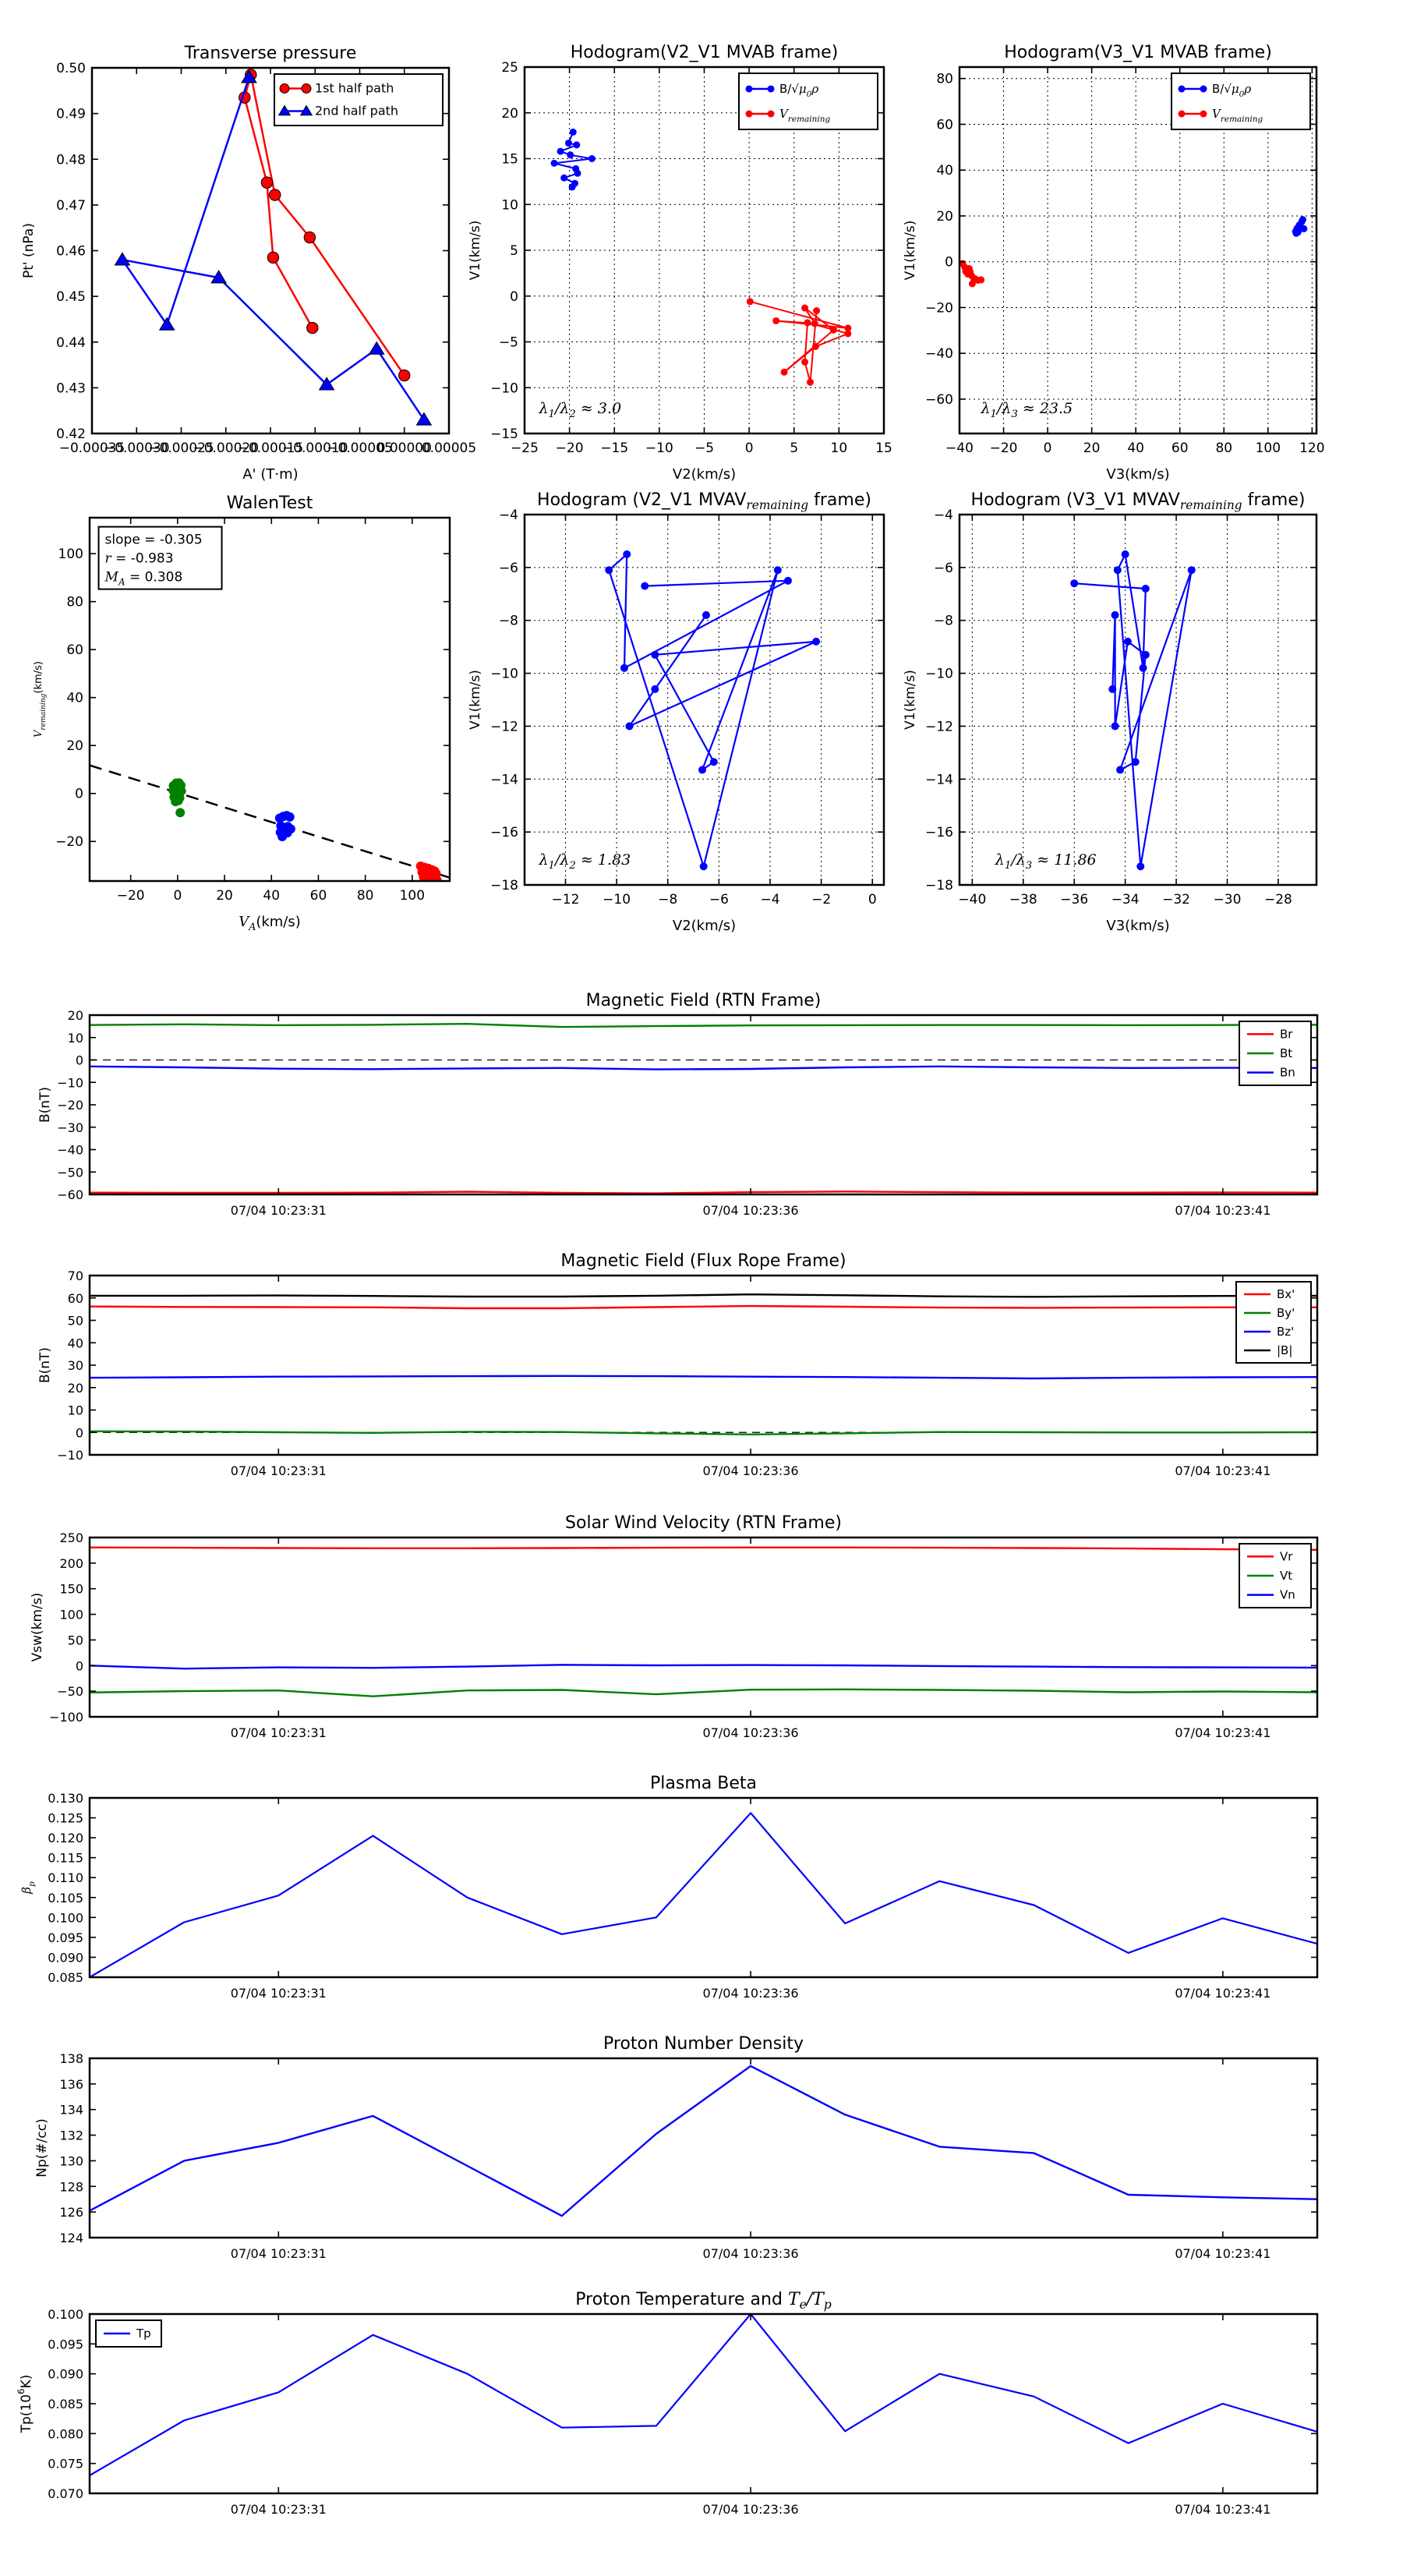  I want to click on tspan: 120, so click(1311, 448).